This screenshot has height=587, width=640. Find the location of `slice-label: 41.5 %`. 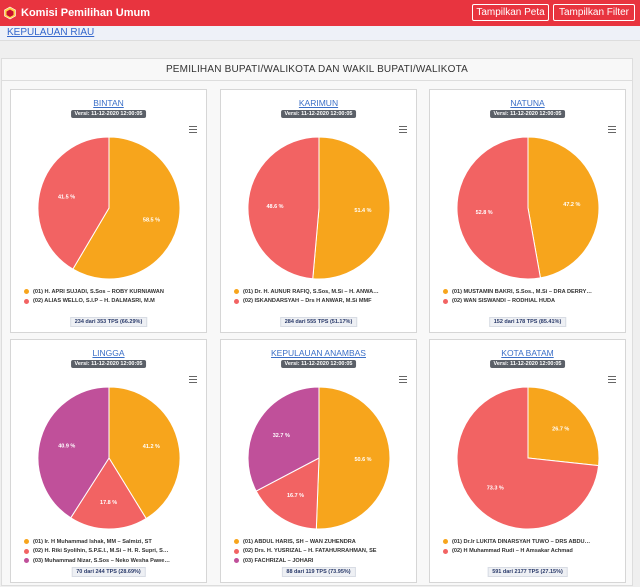

slice-label: 41.5 % is located at coordinates (66, 197).